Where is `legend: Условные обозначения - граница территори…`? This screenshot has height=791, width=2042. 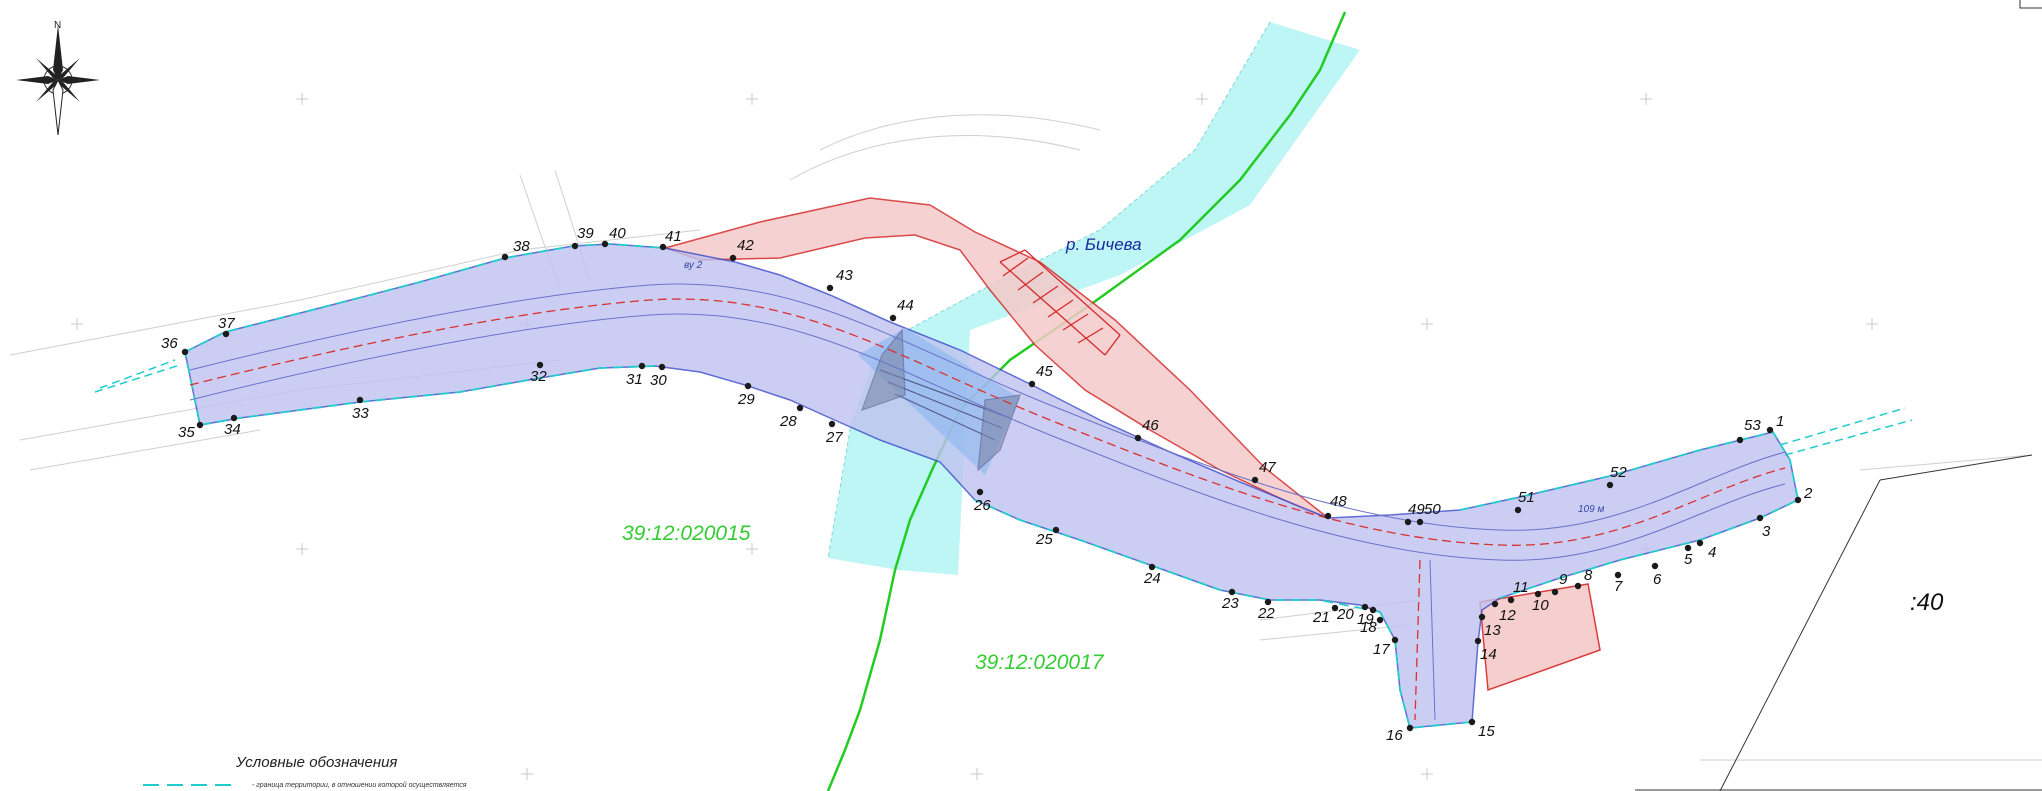
legend: Условные обозначения - граница территори… is located at coordinates (305, 771).